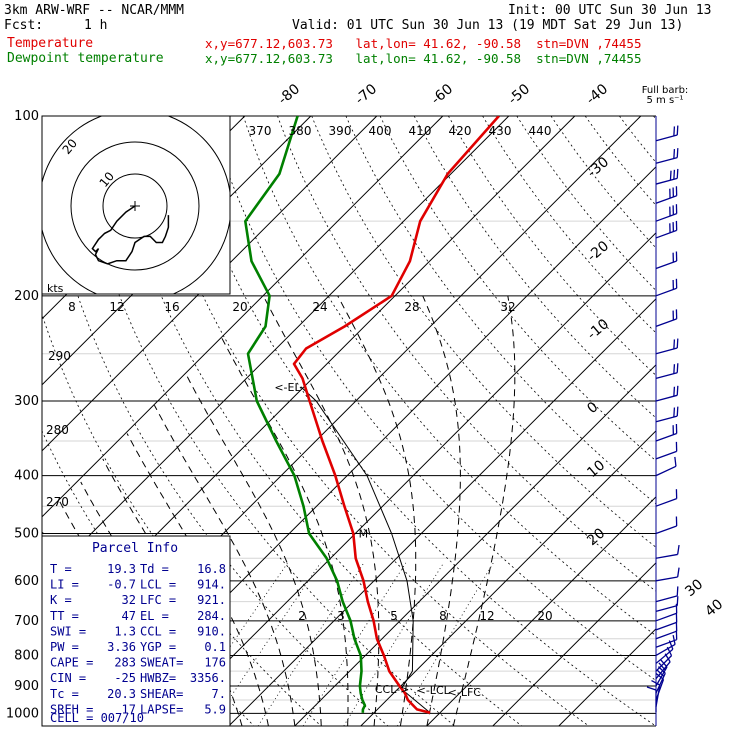 This screenshot has width=740, height=740. Describe the element at coordinates (394, 616) in the screenshot. I see `mixing-ratio-label: 5` at that location.